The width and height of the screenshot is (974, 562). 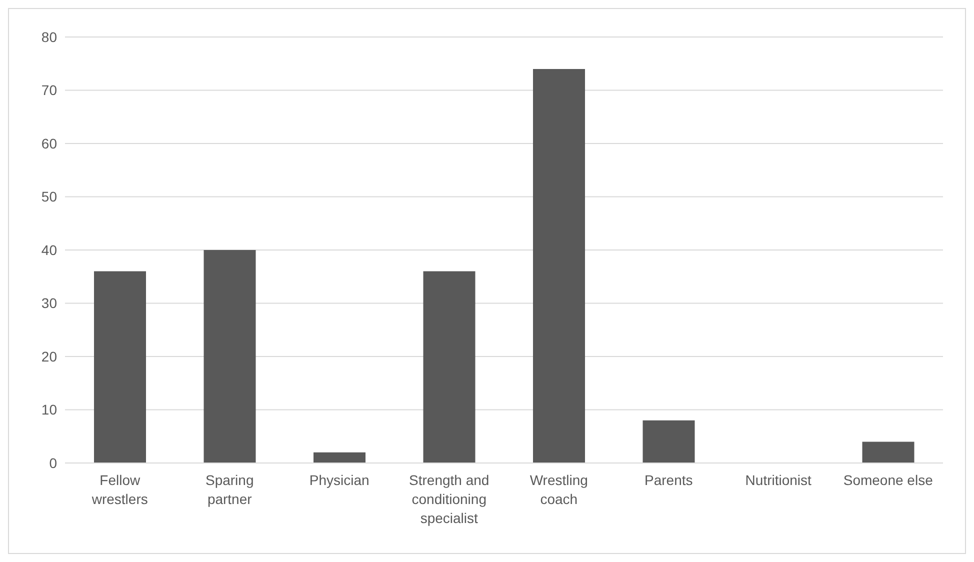 What do you see at coordinates (53, 462) in the screenshot?
I see `y-tick-label: 0` at bounding box center [53, 462].